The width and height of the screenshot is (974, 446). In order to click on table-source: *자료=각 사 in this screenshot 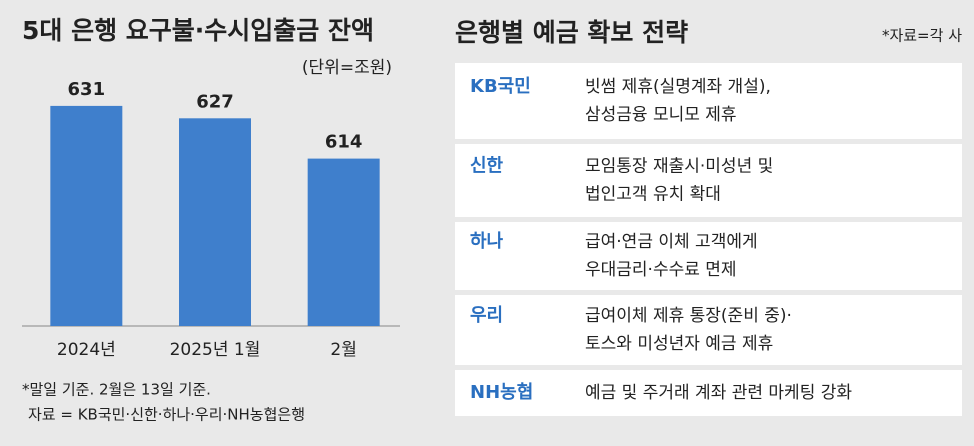, I will do `click(922, 36)`.